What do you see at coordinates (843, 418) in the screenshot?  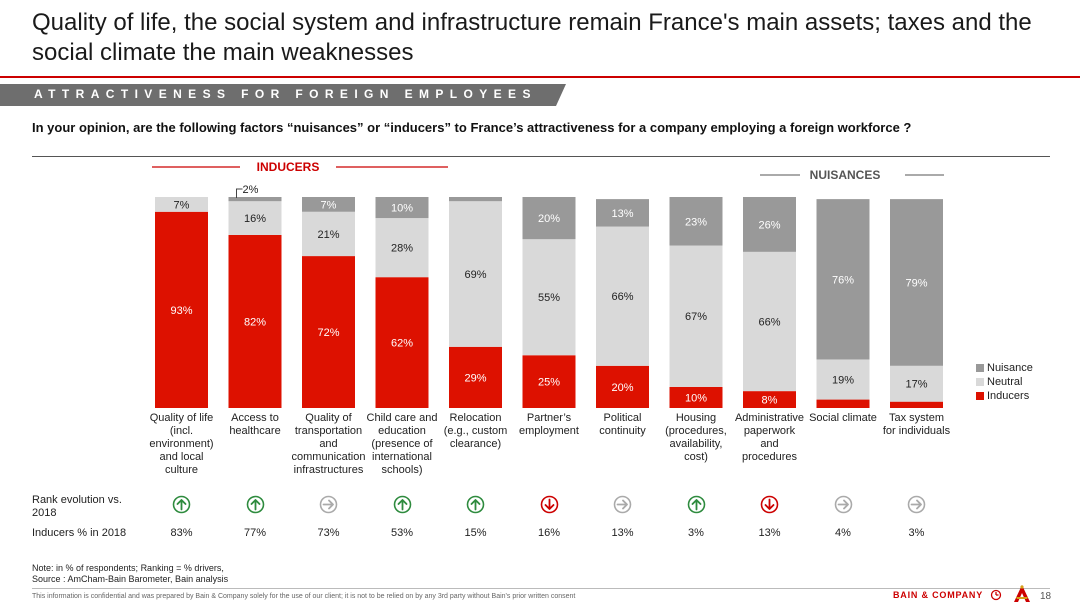 I see `category-label-10: Social climate` at bounding box center [843, 418].